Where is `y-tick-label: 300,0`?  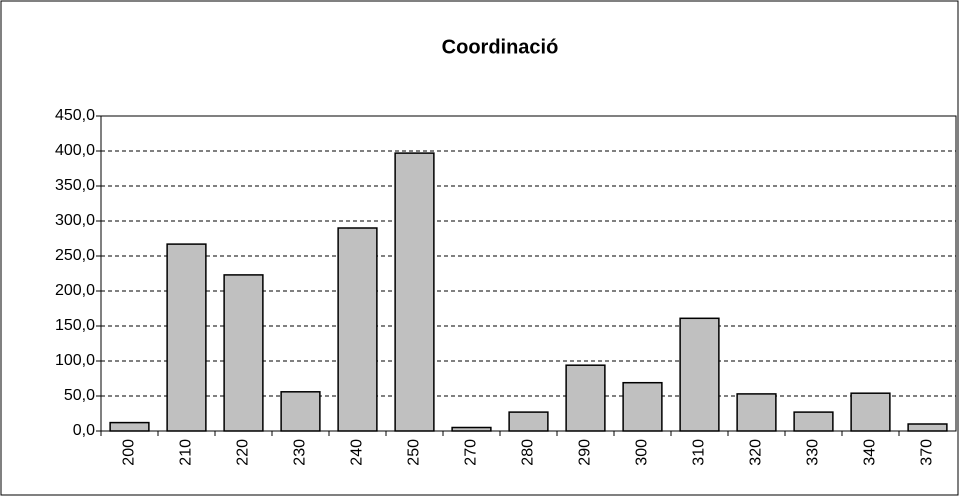
y-tick-label: 300,0 is located at coordinates (75, 220).